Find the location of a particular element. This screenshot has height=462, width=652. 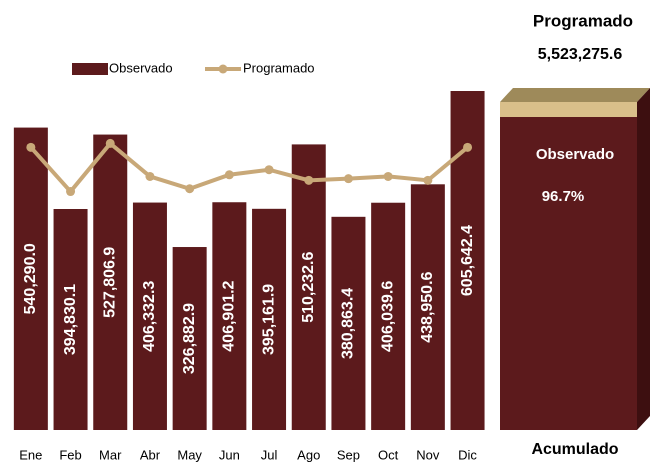

summary-programado-label: Programado is located at coordinates (583, 20).